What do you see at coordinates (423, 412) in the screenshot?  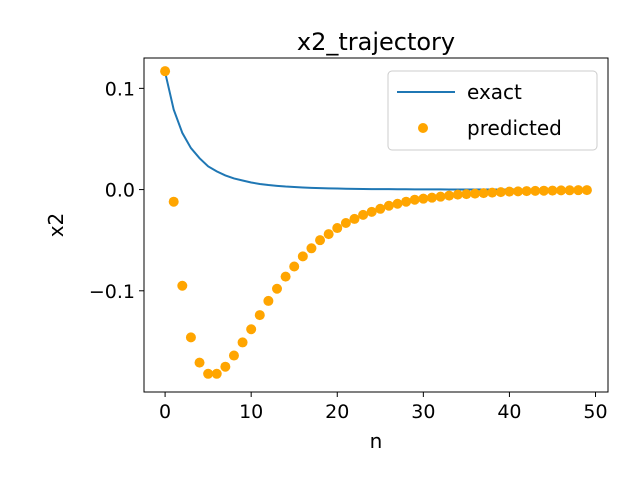 I see `x-tick-label: 30` at bounding box center [423, 412].